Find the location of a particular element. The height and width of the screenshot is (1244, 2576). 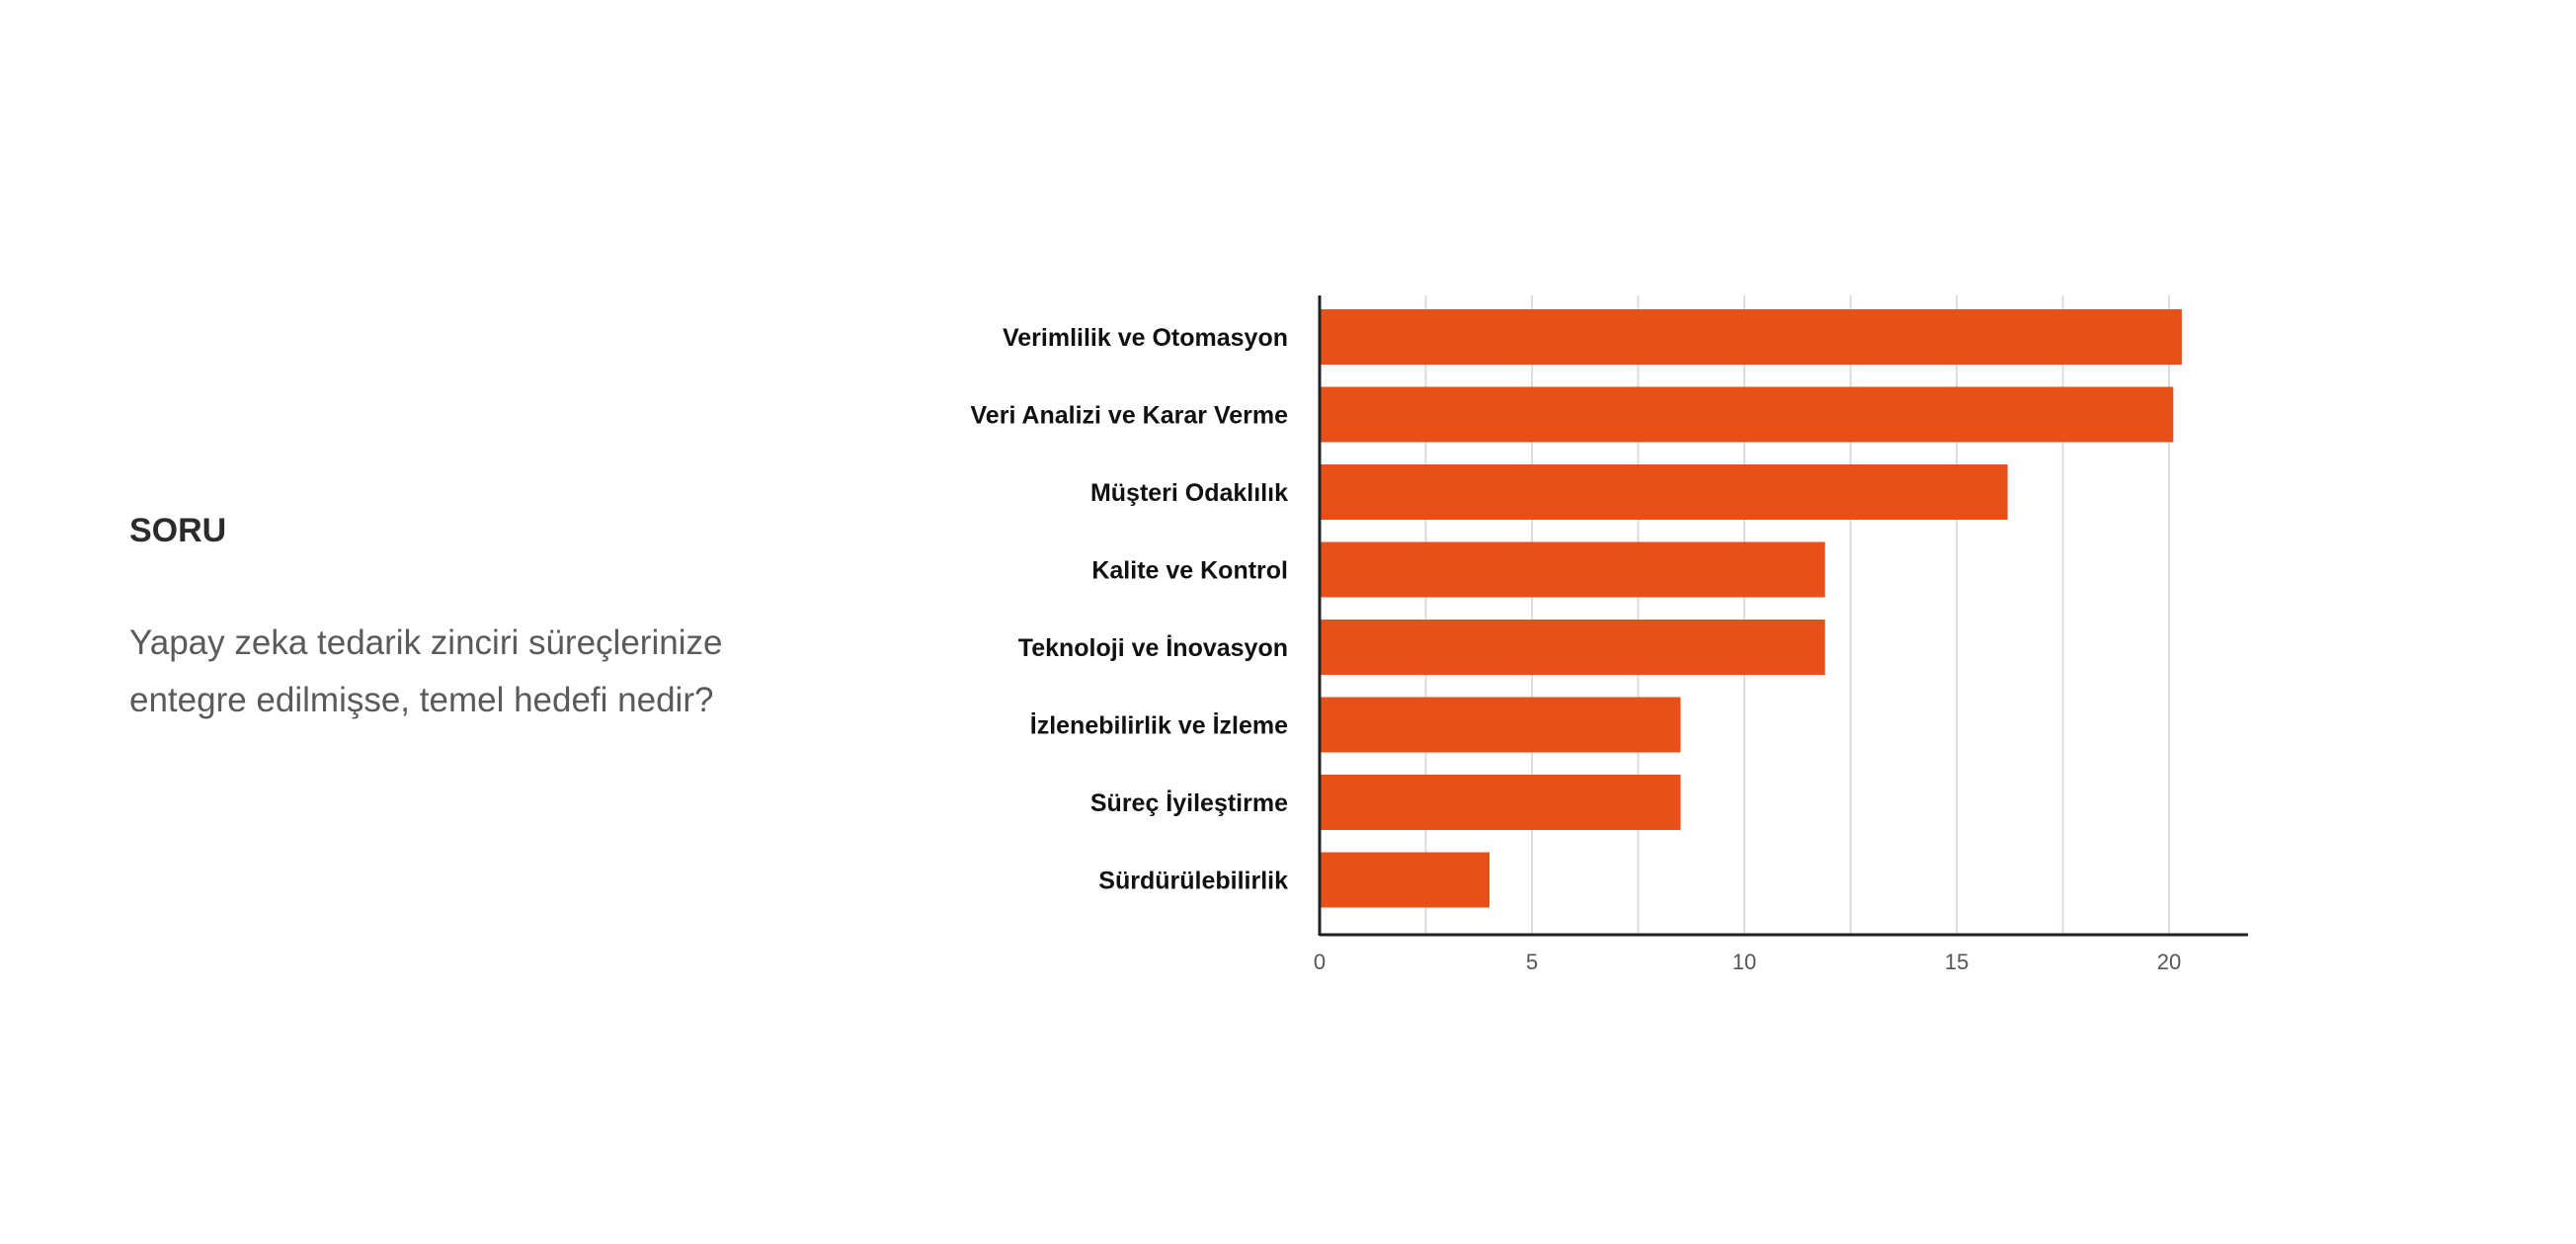

x-tick-label: 20 is located at coordinates (2169, 962).